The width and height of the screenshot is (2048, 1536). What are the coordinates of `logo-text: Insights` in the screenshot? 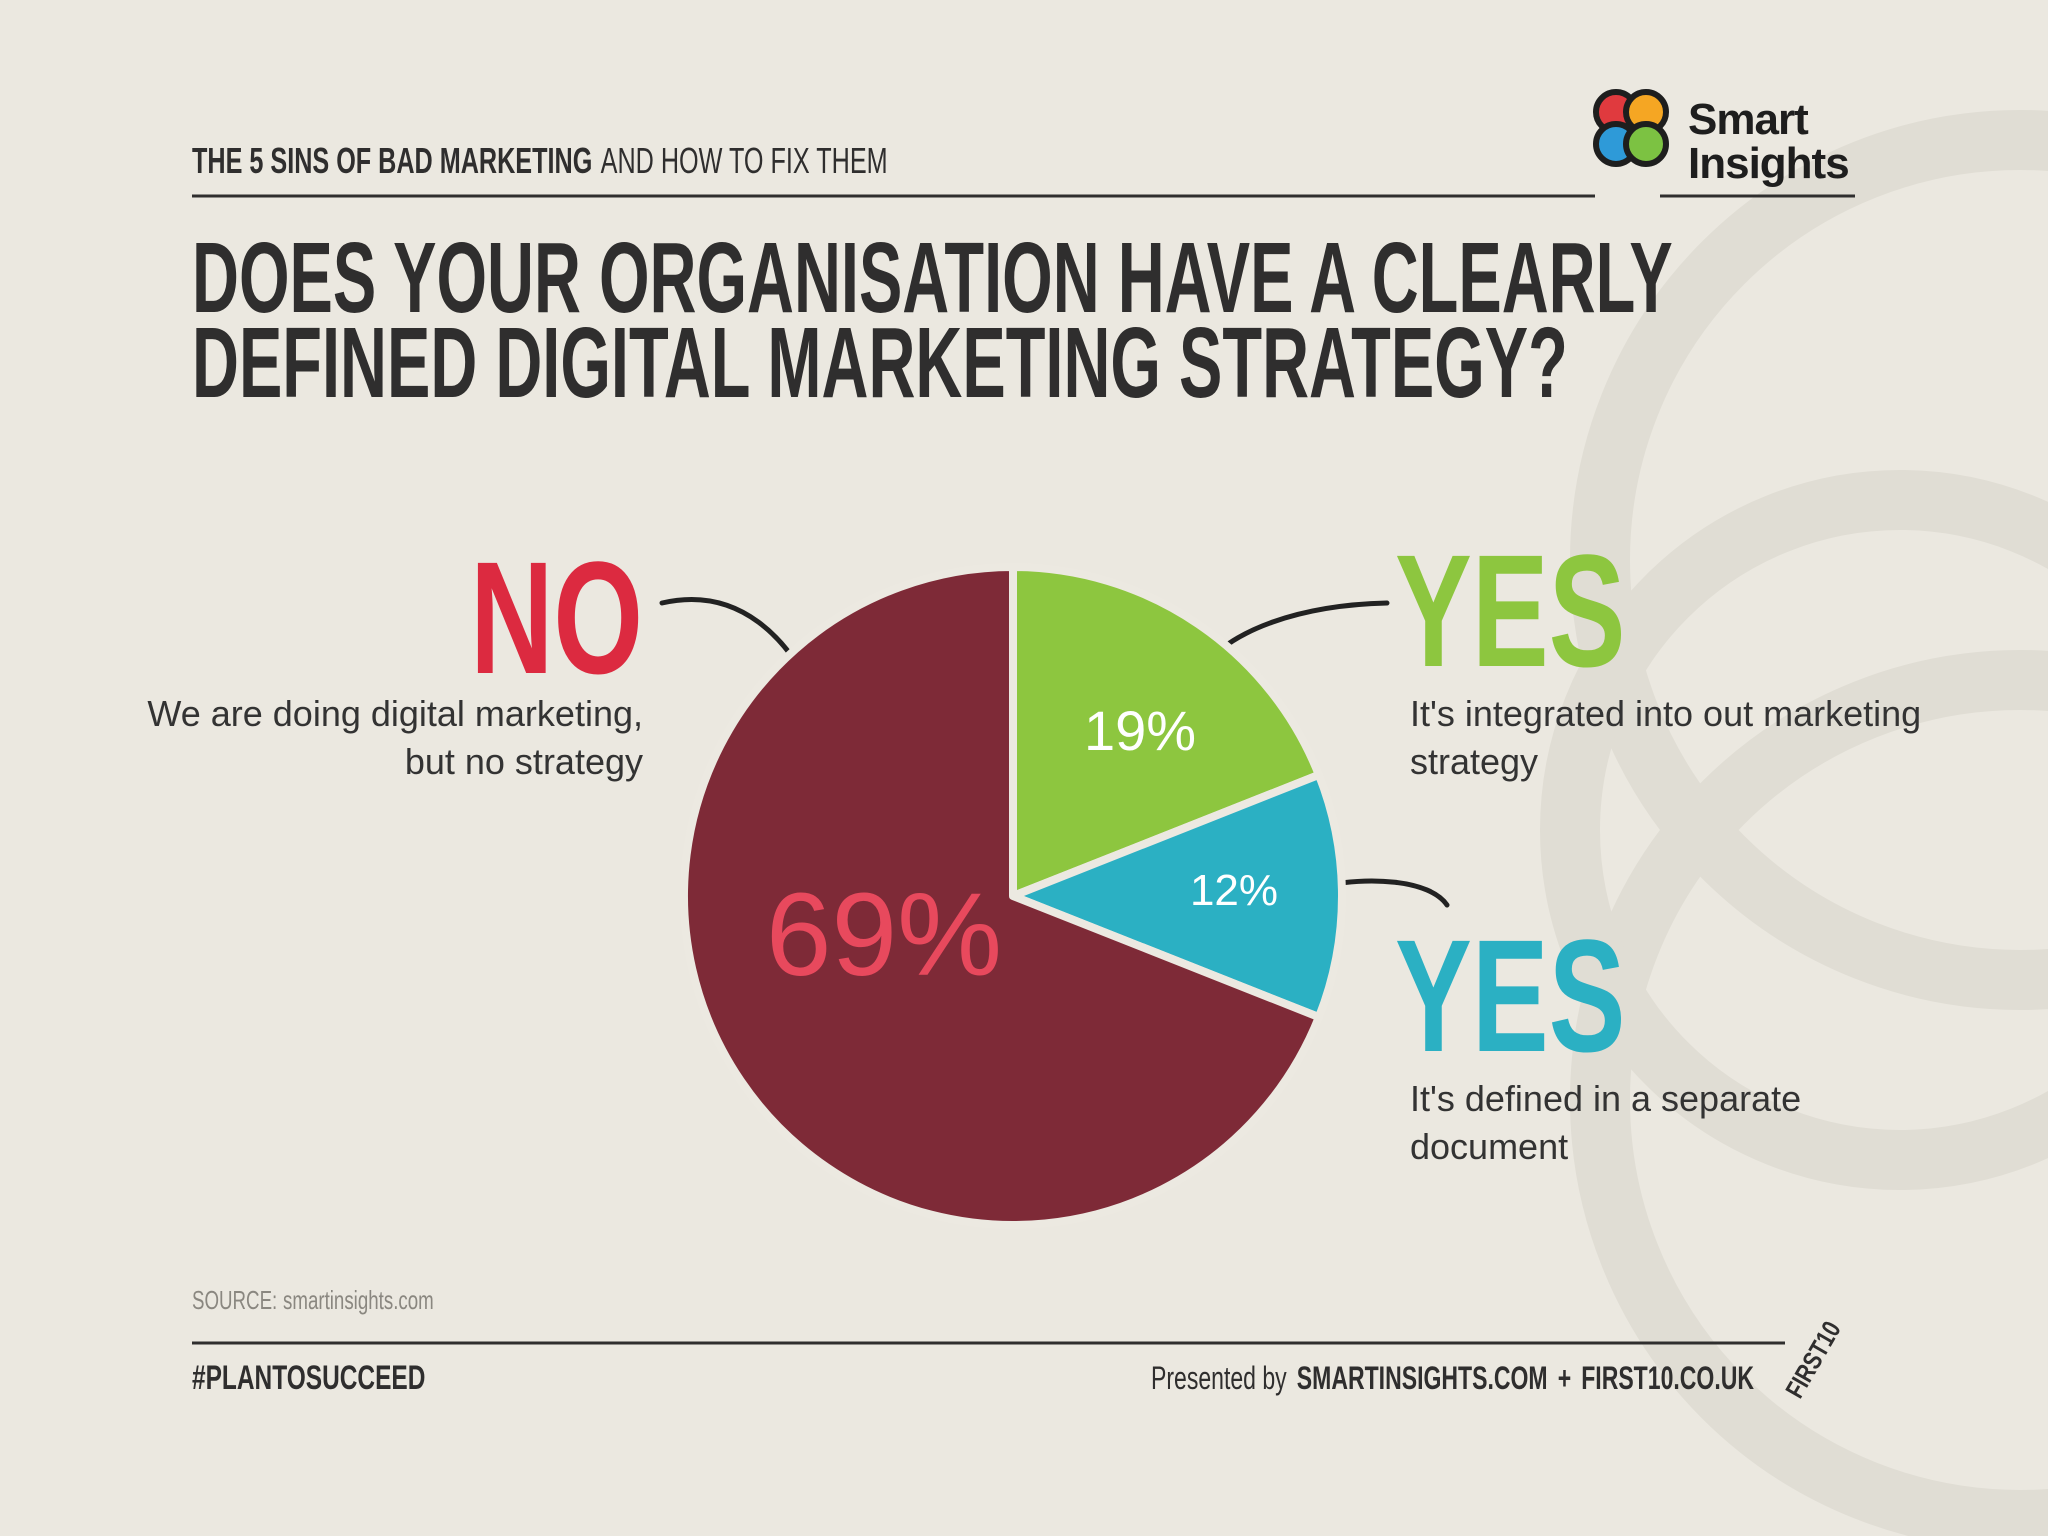 It's located at (1768, 163).